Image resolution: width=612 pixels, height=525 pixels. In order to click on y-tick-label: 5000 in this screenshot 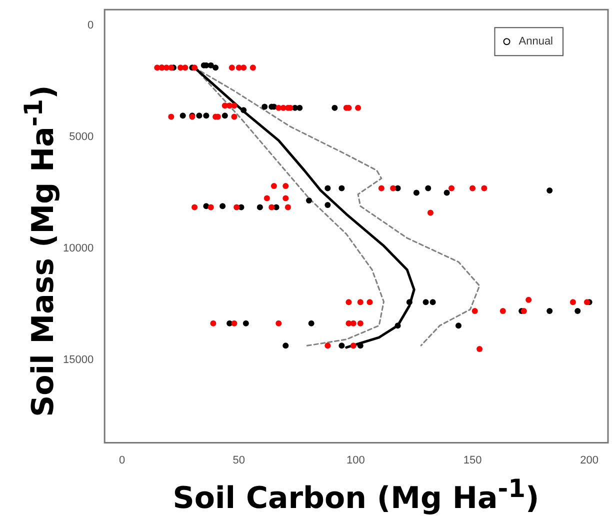, I will do `click(81, 136)`.